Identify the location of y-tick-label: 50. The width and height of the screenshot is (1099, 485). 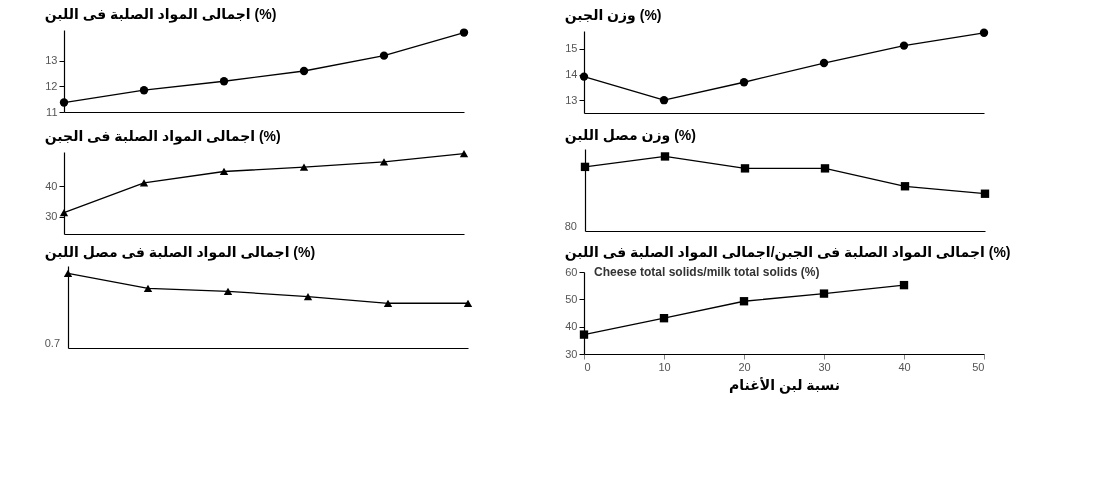
(571, 298).